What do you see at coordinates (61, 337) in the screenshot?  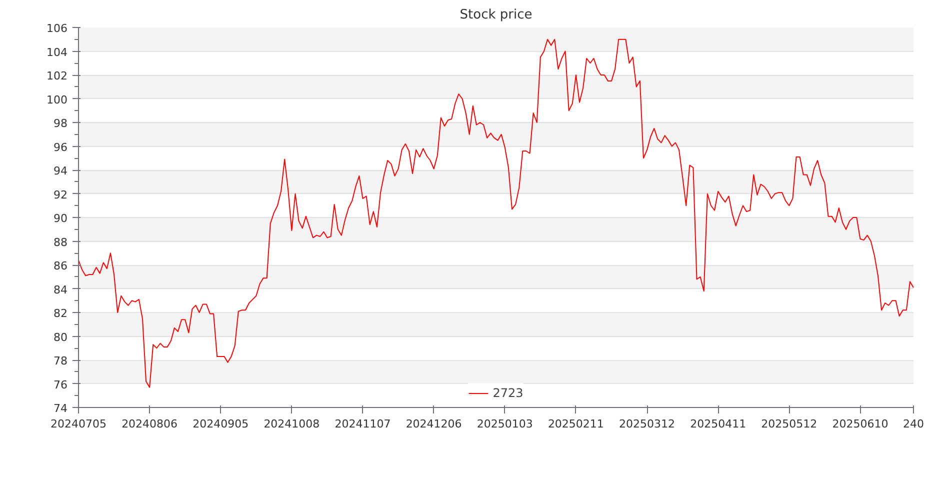 I see `y-tick-label: 80` at bounding box center [61, 337].